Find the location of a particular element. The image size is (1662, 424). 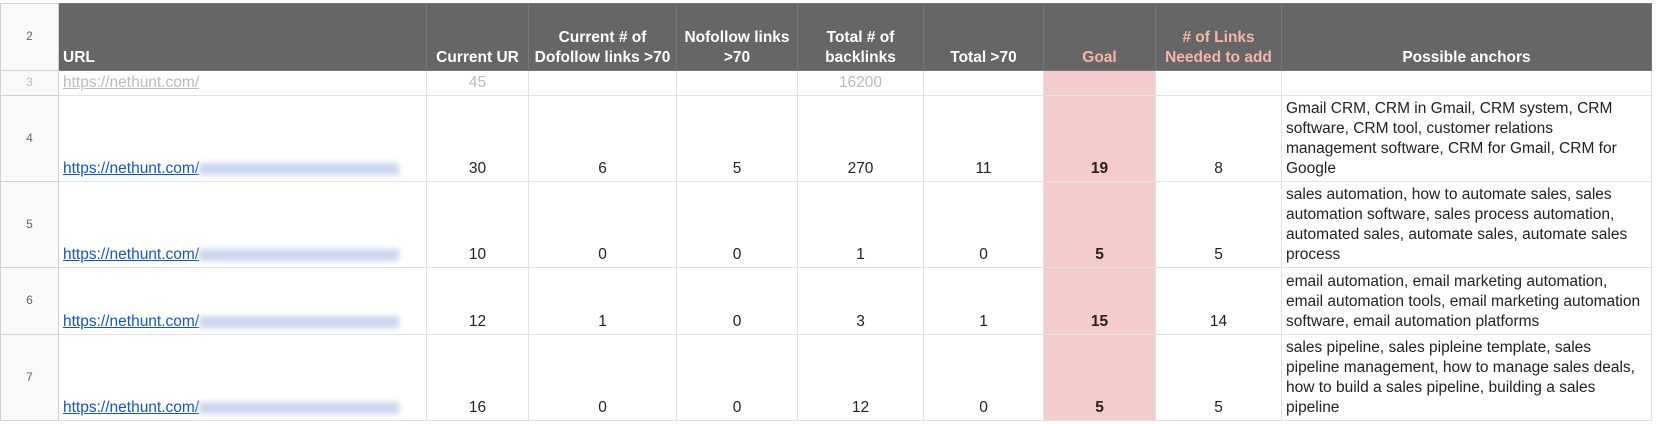

cell: 14 is located at coordinates (1218, 301).